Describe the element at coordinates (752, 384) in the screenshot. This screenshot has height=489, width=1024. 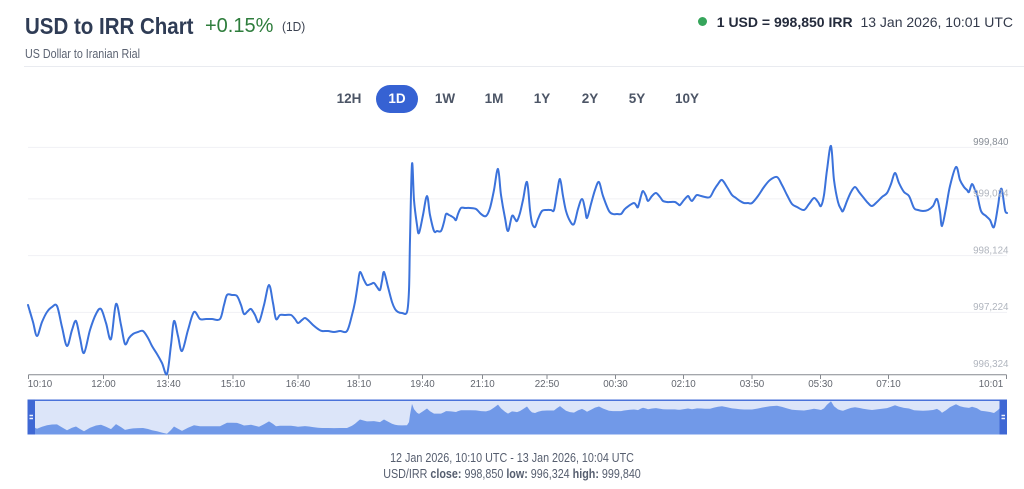
I see `svg-text: 03:50` at that location.